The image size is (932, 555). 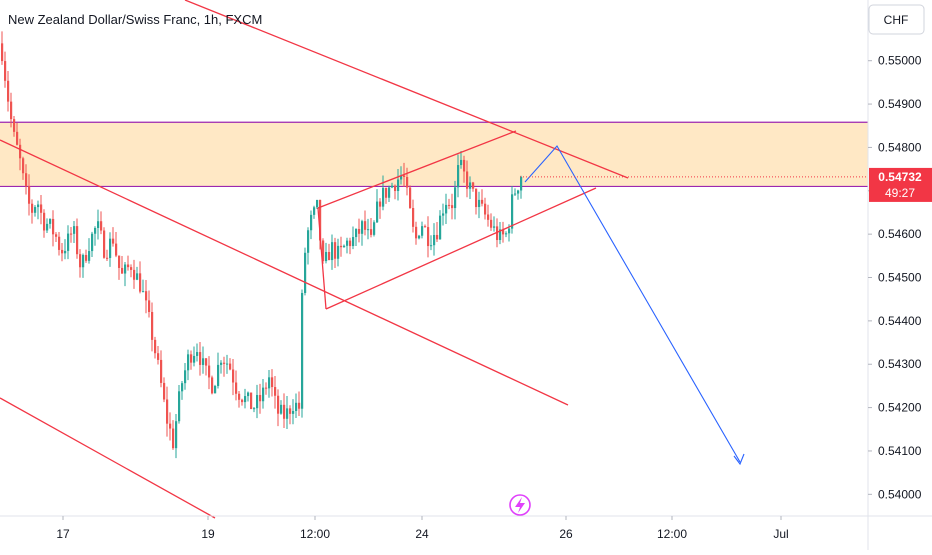 I want to click on price-tick-label: 0.54000, so click(x=900, y=494).